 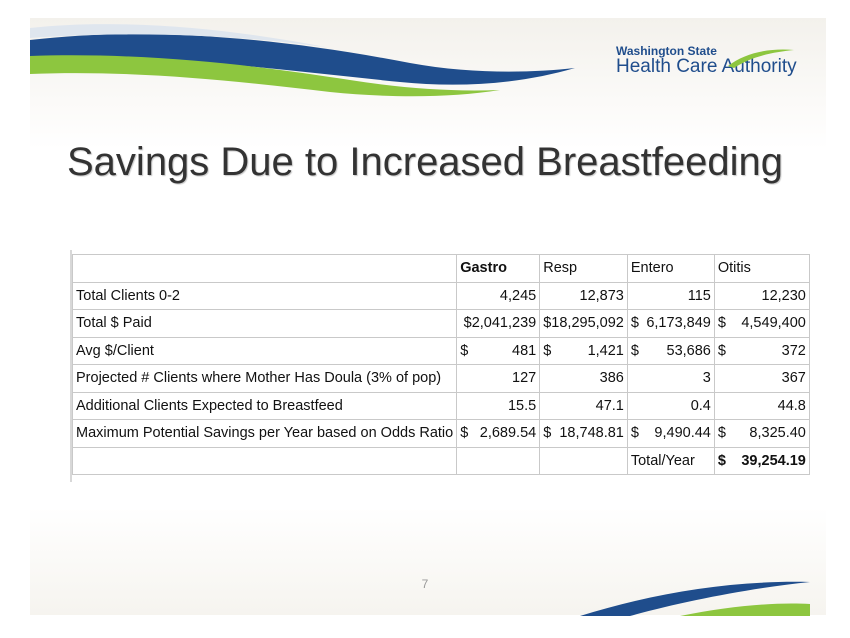 I want to click on cell-otitis: $4,549,400, so click(x=761, y=323).